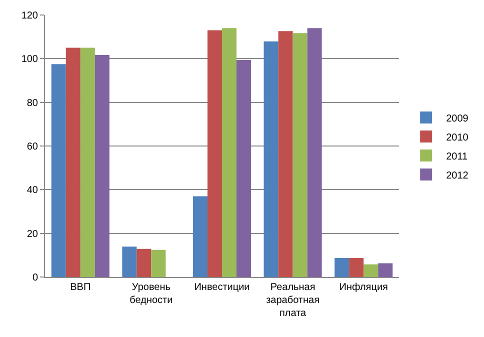  Describe the element at coordinates (363, 287) in the screenshot. I see `x-tick-label: Инфляция` at that location.